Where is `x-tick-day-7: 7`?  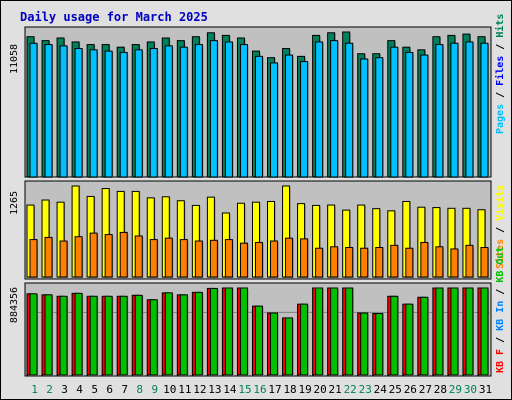
x-tick-day-7: 7 is located at coordinates (124, 389).